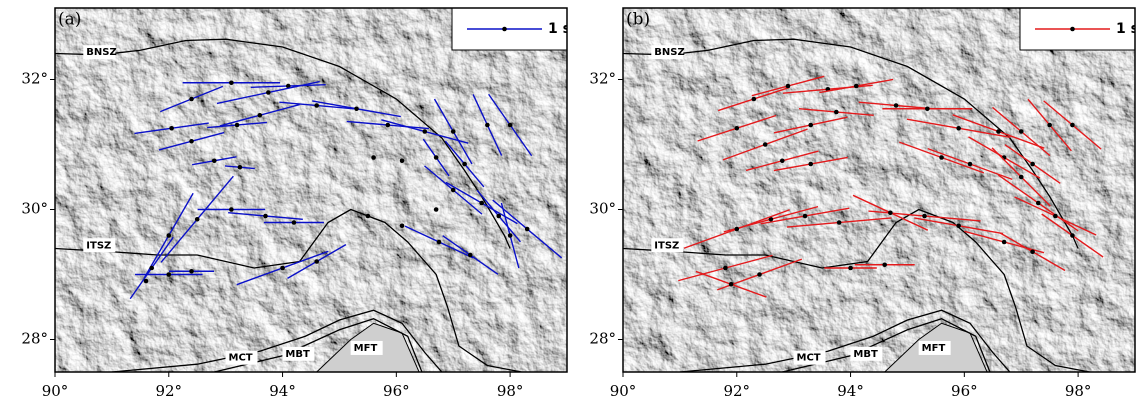 Image resolution: width=1137 pixels, height=409 pixels. I want to click on x-tick-label: 96°, so click(964, 391).